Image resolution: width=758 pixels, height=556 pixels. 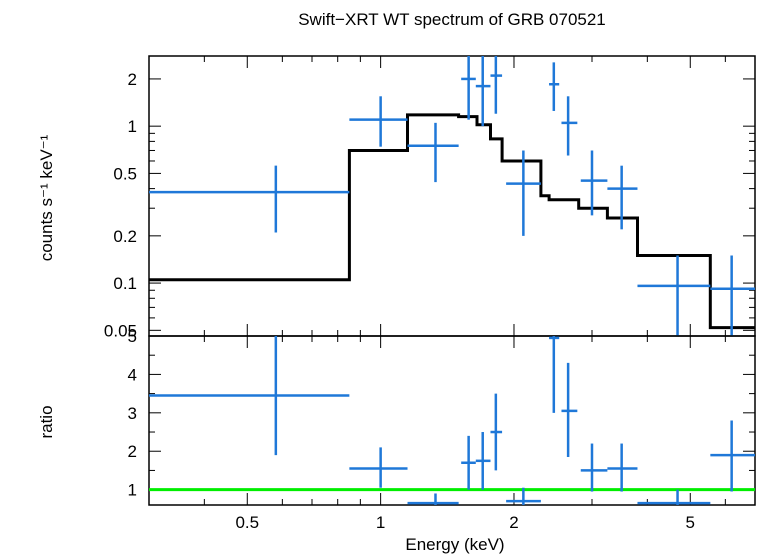 What do you see at coordinates (247, 522) in the screenshot?
I see `x-tick-label: 0.5` at bounding box center [247, 522].